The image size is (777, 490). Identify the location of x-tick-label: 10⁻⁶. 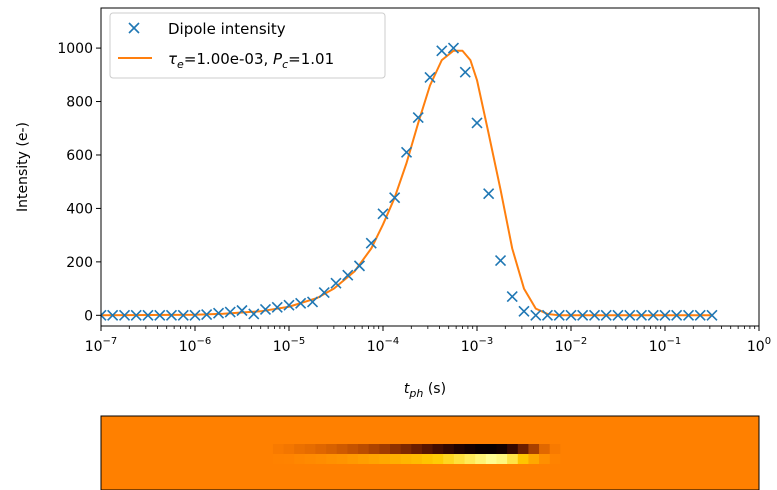
(195, 345).